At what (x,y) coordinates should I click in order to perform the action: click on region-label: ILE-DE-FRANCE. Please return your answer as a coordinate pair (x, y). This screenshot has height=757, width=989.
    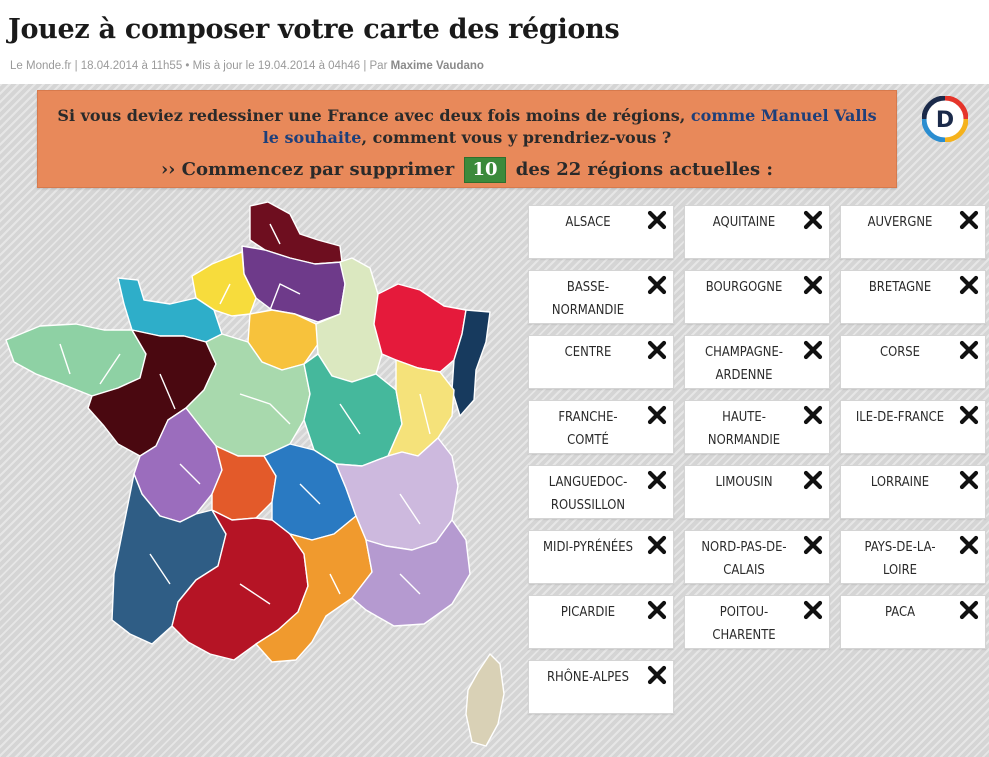
    Looking at the image, I should click on (900, 417).